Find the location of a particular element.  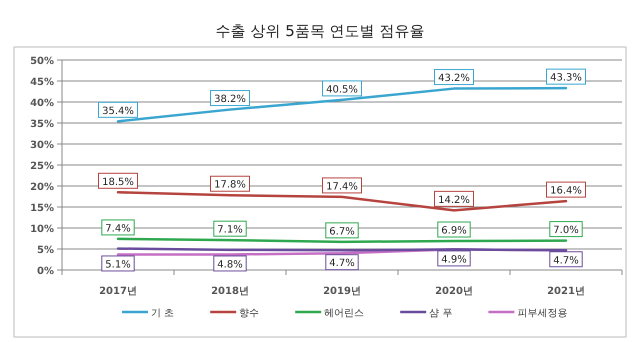

y-tick-label: 40% is located at coordinates (42, 103).